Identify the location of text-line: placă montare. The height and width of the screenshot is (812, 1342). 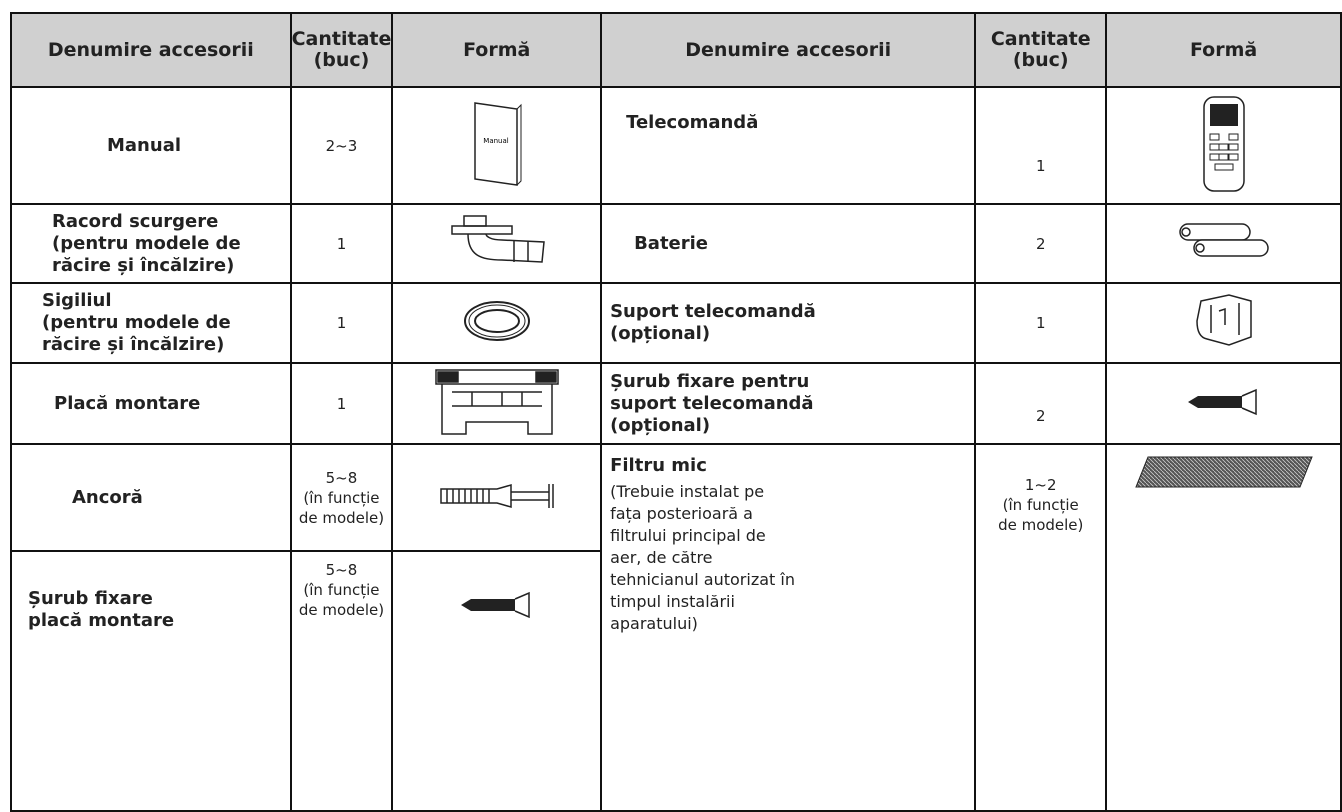
(101, 620).